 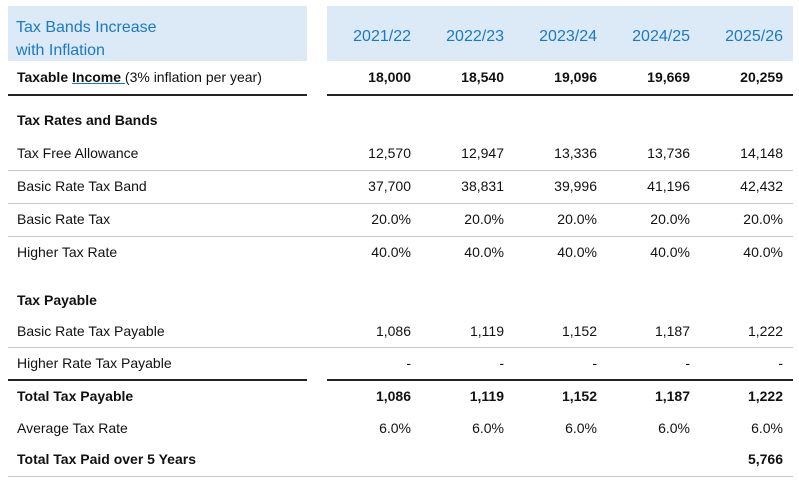 I want to click on row-label: Total Tax Payable, so click(x=75, y=396).